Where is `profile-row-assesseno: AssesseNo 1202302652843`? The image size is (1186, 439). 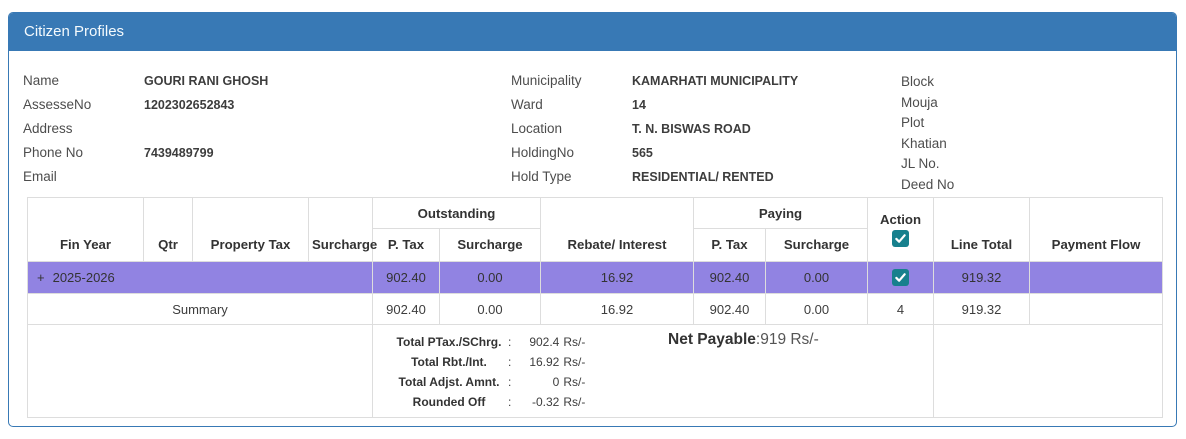 profile-row-assesseno: AssesseNo 1202302652843 is located at coordinates (145, 105).